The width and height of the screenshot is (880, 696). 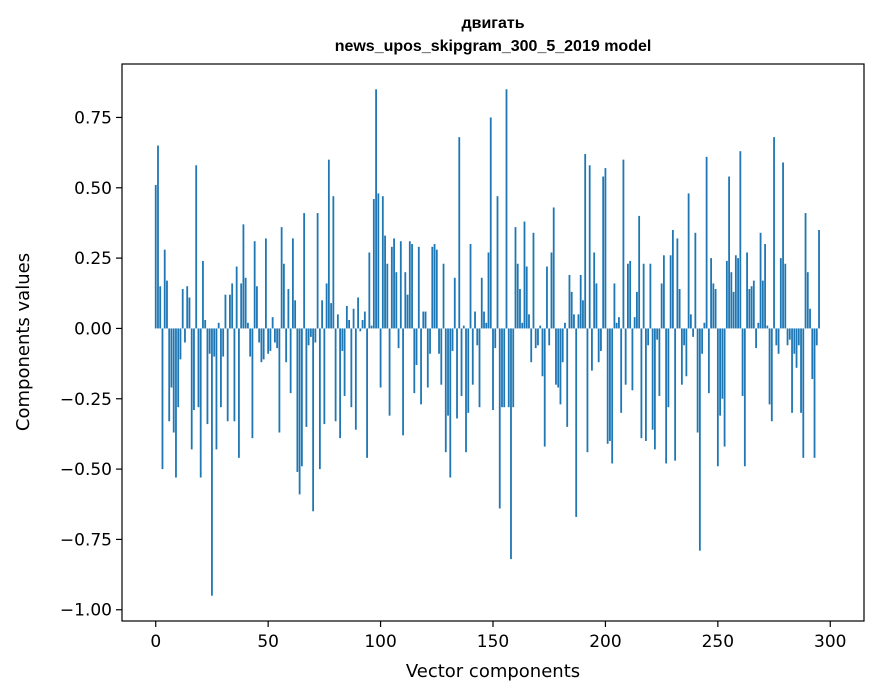 What do you see at coordinates (492, 23) in the screenshot?
I see `chart-title: двигать` at bounding box center [492, 23].